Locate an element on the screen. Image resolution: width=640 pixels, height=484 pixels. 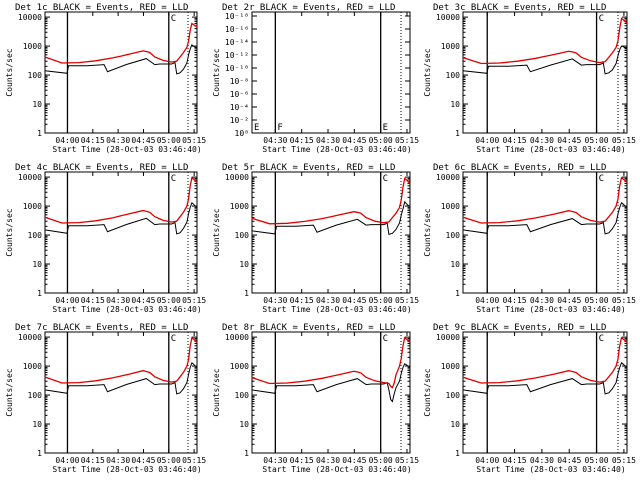
panel-title: Det 9c BLACK = Events, RED = LLD is located at coordinates (519, 328).